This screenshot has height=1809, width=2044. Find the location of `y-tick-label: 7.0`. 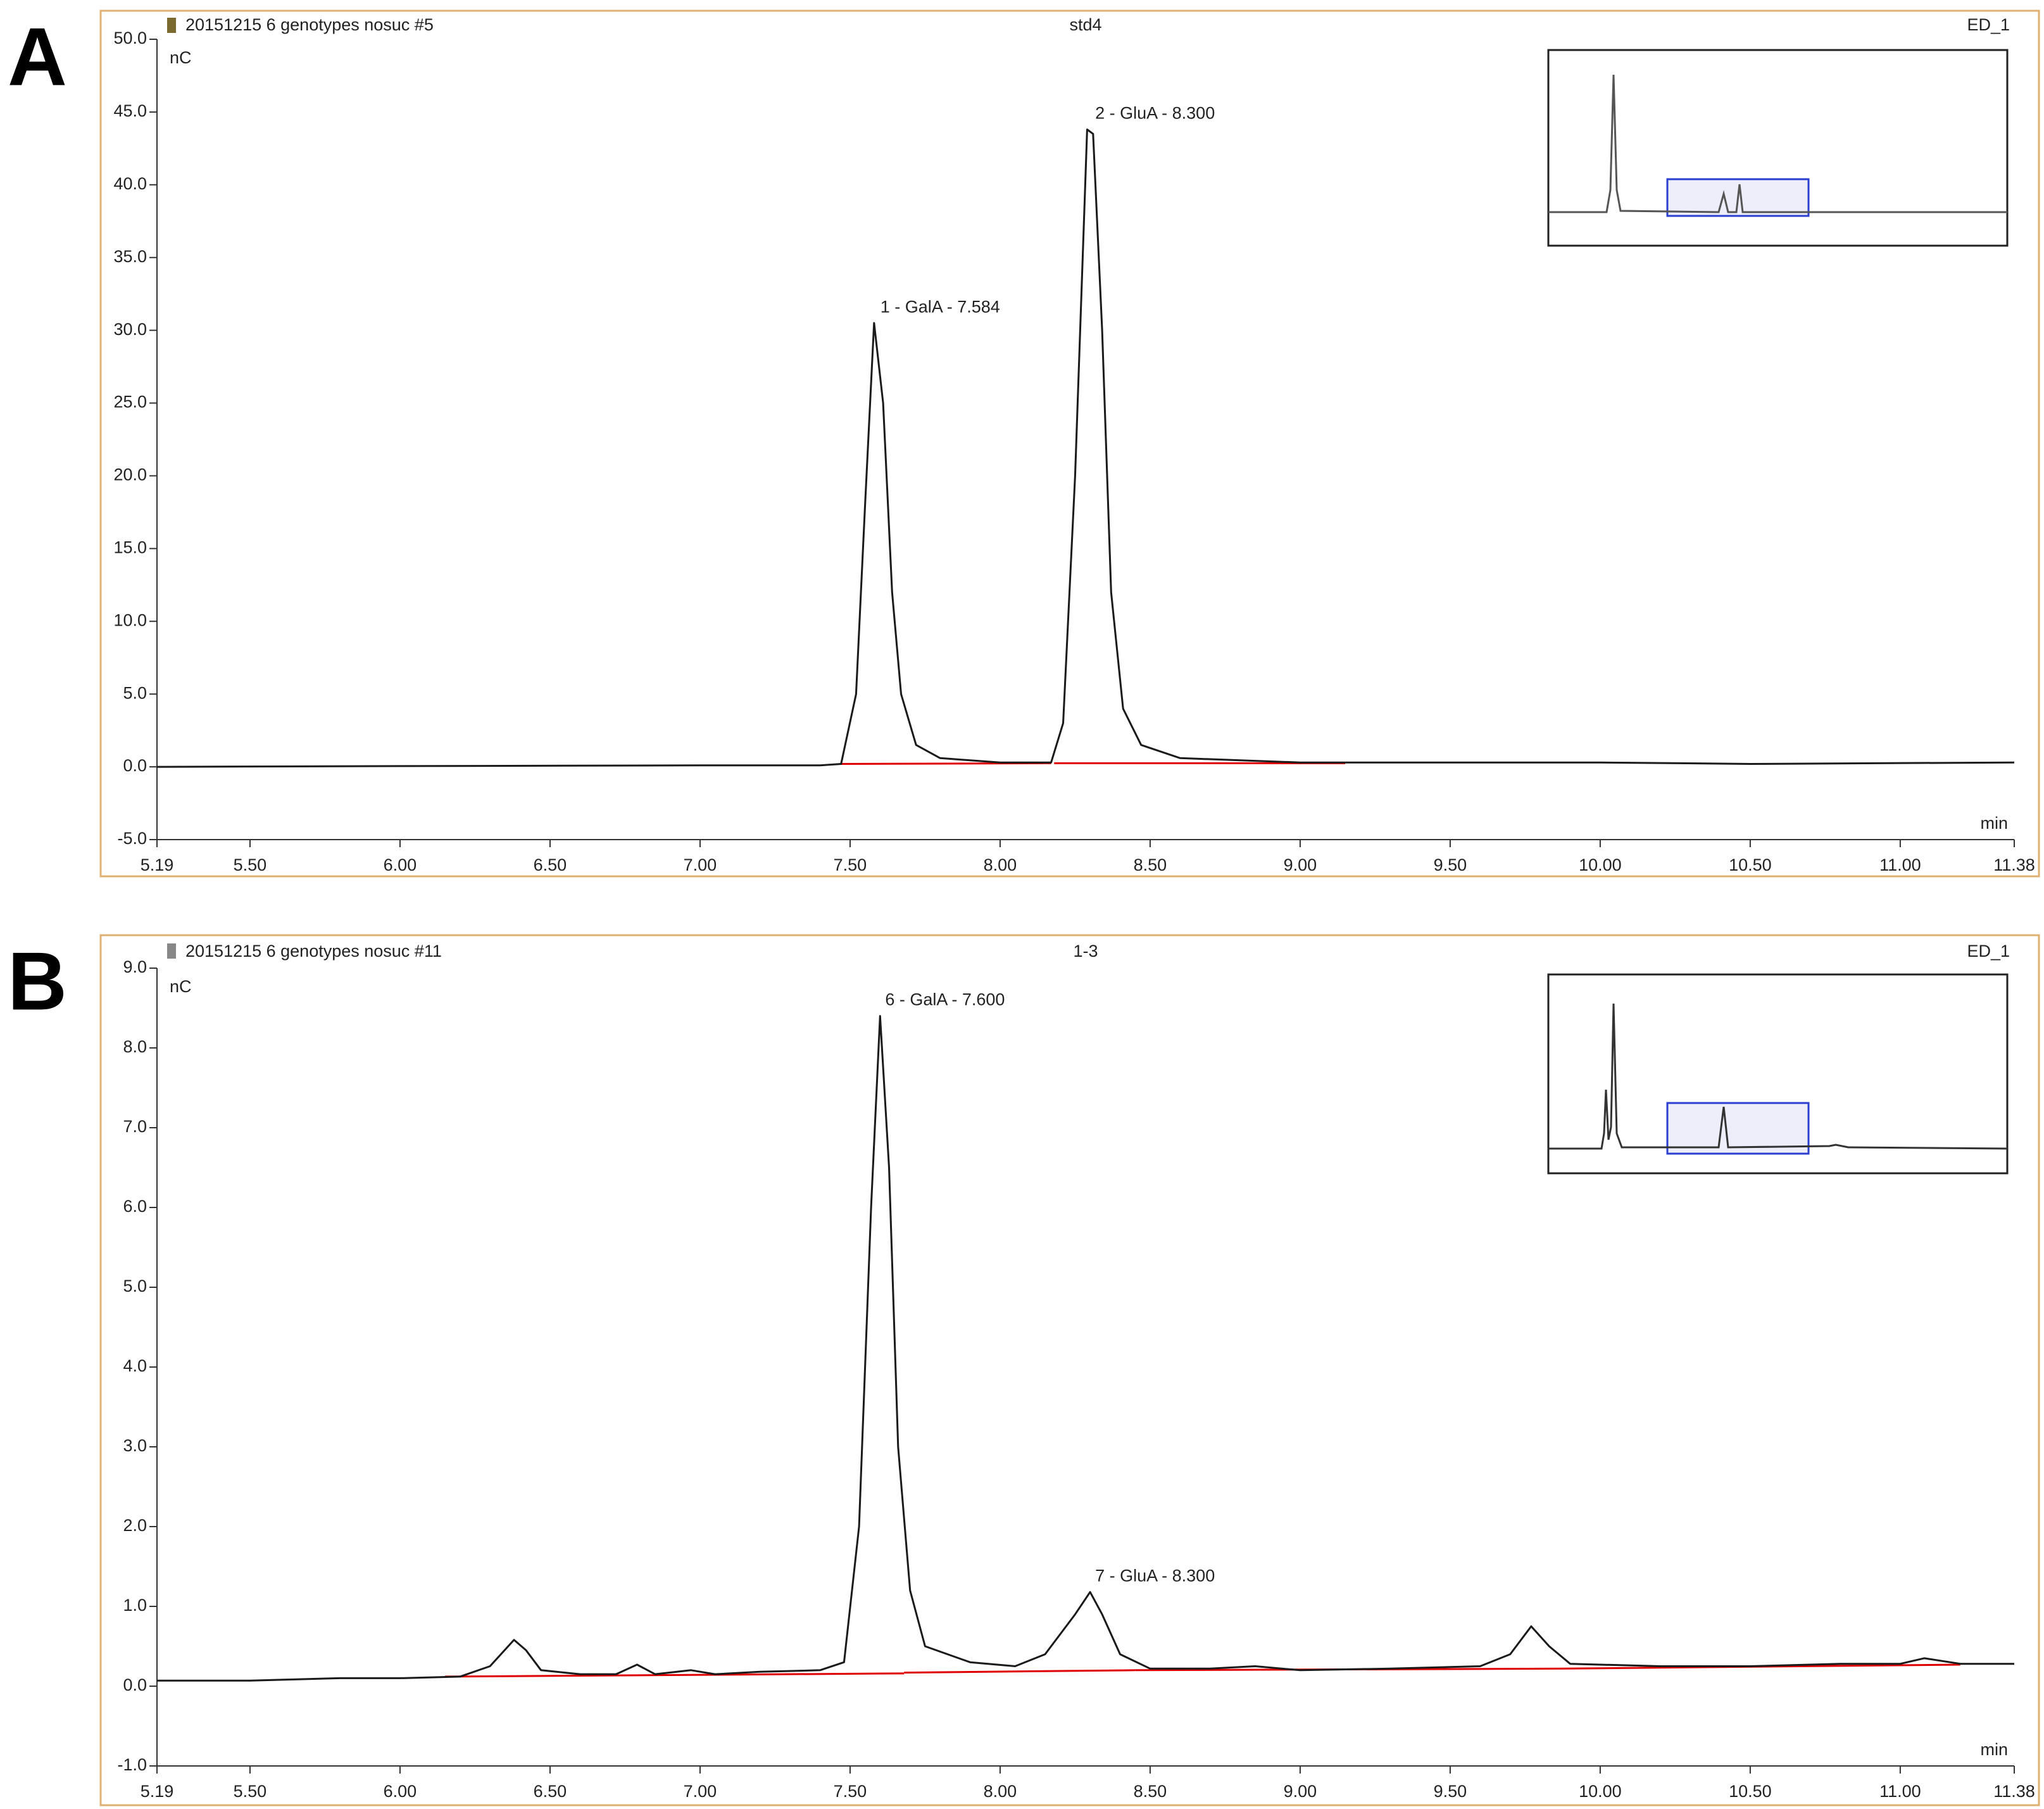

y-tick-label: 7.0 is located at coordinates (135, 1126).